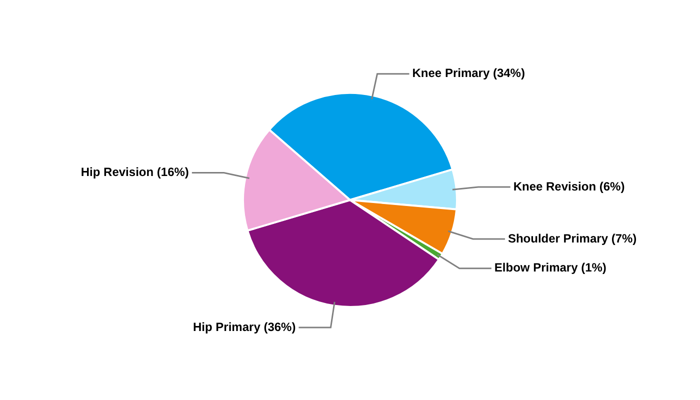  I want to click on slice-label: Hip Revision (16%), so click(134, 172).